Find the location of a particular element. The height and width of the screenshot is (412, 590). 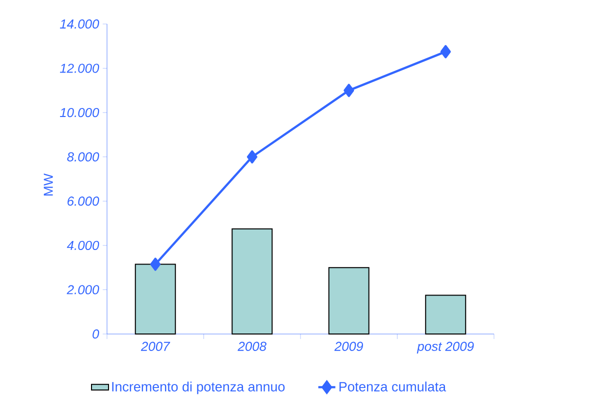

y-tick-label: 8.000 is located at coordinates (83, 157).